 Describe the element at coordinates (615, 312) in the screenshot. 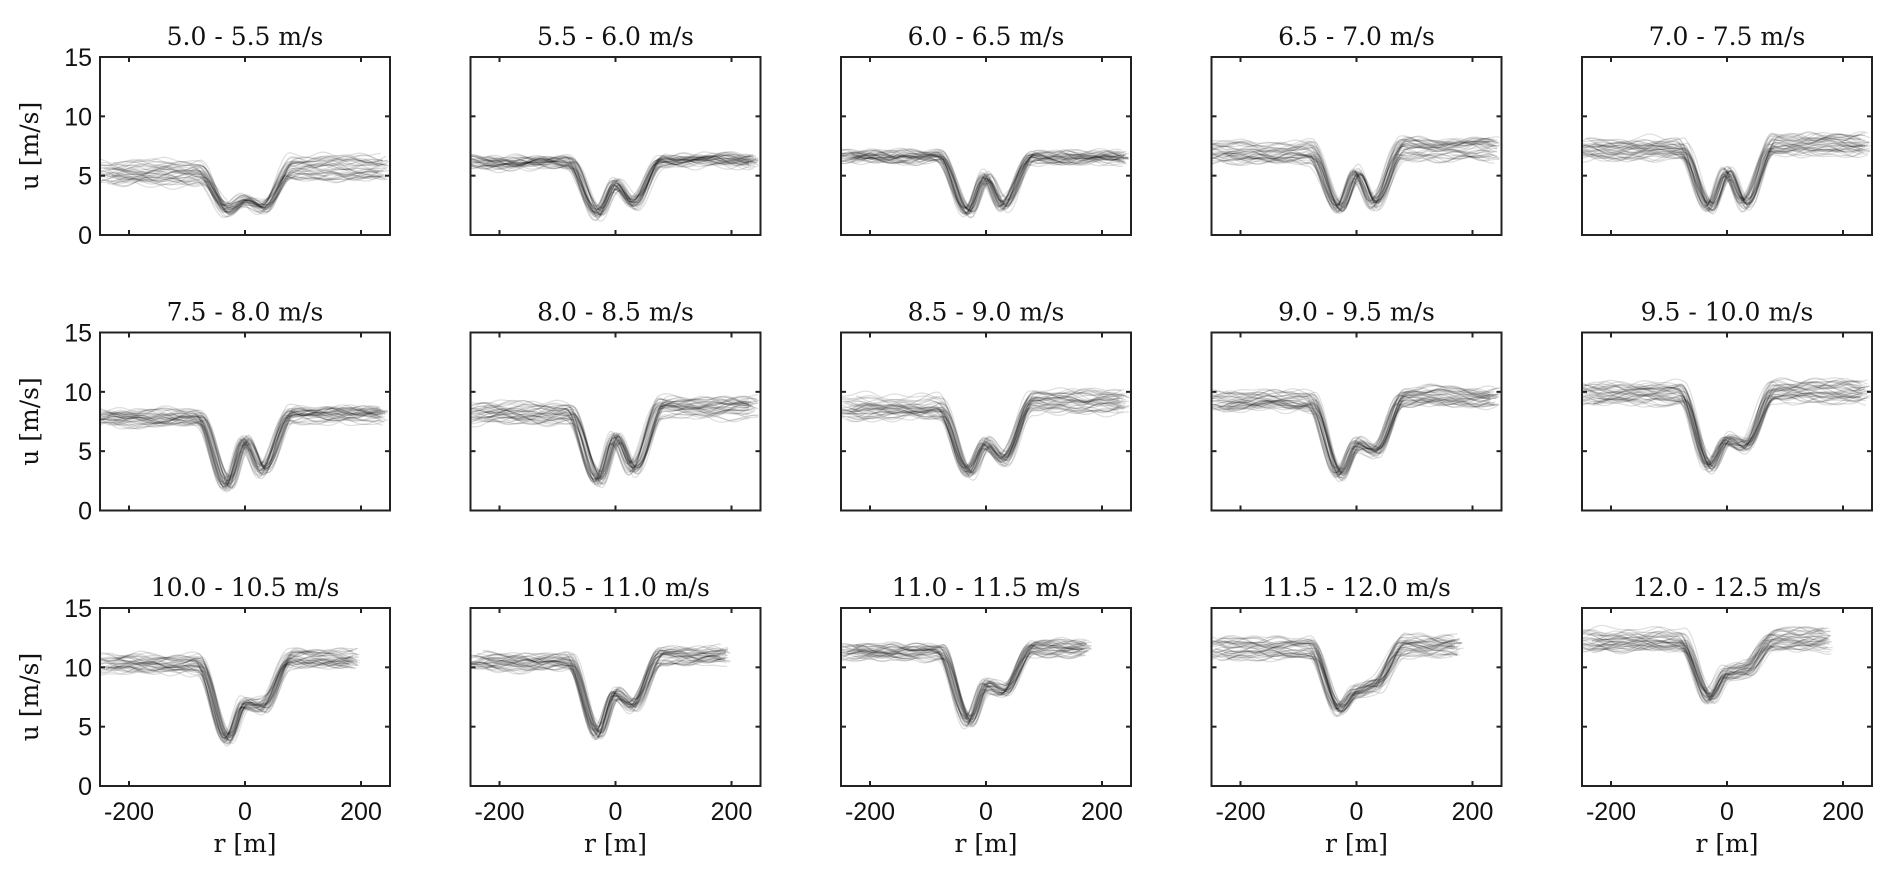

I see `panel-title: 8.0 - 8.5 m/s` at that location.